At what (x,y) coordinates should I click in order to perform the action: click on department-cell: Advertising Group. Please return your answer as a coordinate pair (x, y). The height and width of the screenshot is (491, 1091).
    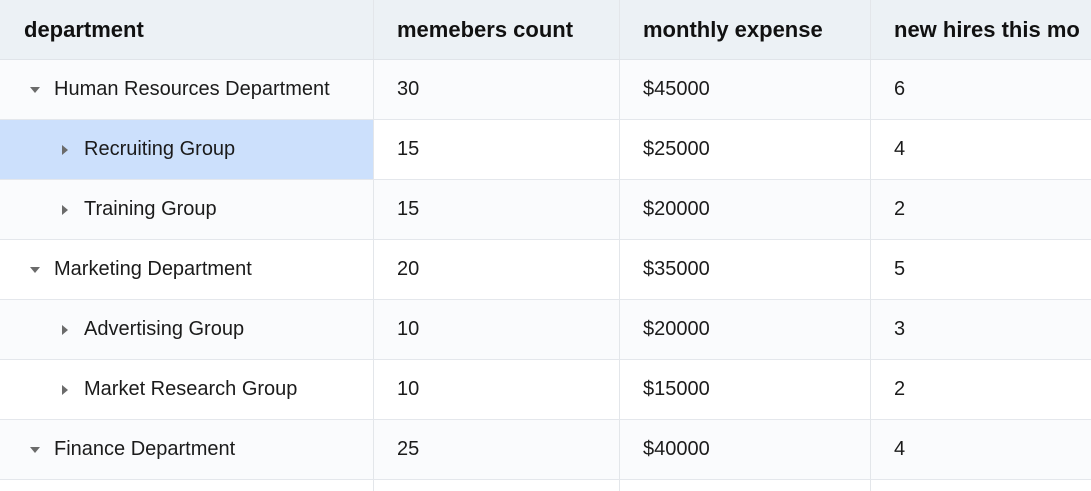
    Looking at the image, I should click on (187, 329).